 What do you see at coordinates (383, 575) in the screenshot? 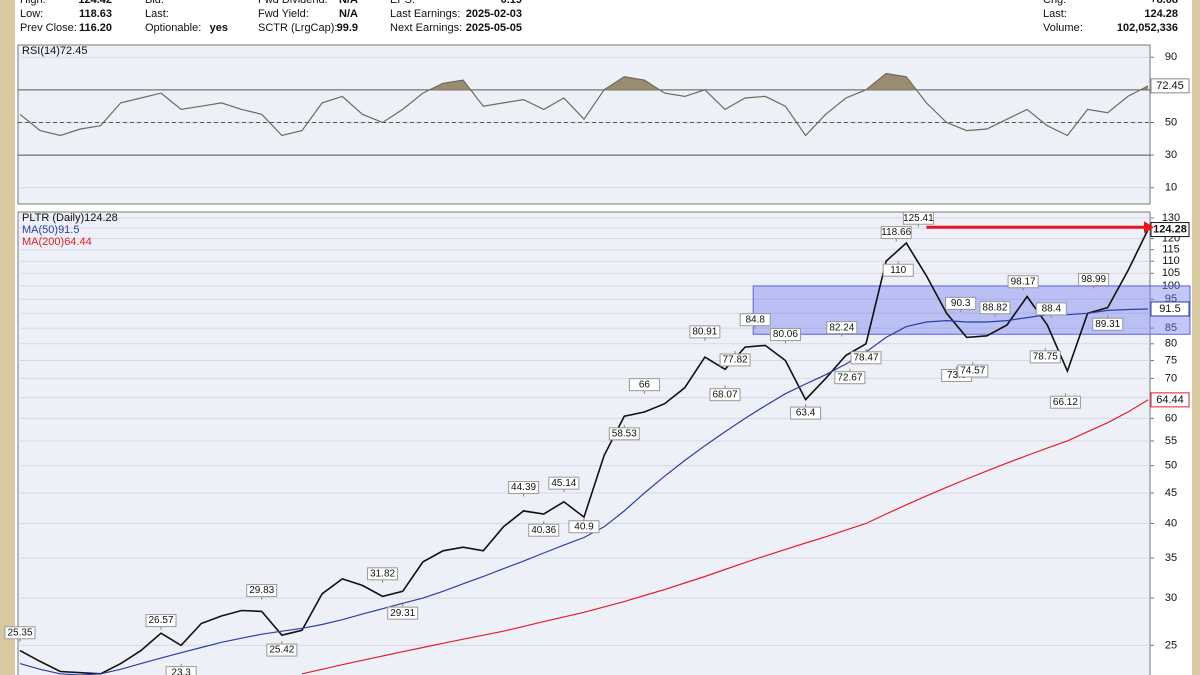
I see `annotation: 31.82` at bounding box center [383, 575].